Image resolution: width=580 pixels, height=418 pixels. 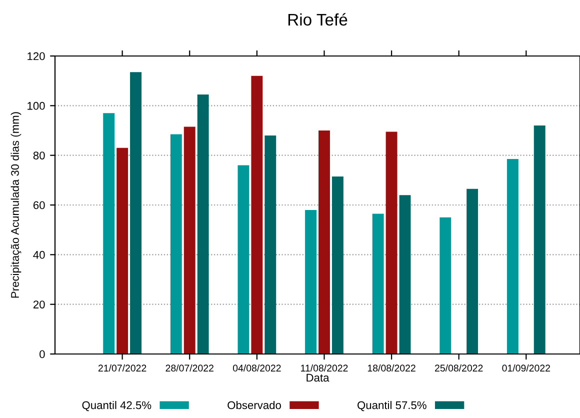 What do you see at coordinates (324, 368) in the screenshot?
I see `x-tick-label: 11/08/2022` at bounding box center [324, 368].